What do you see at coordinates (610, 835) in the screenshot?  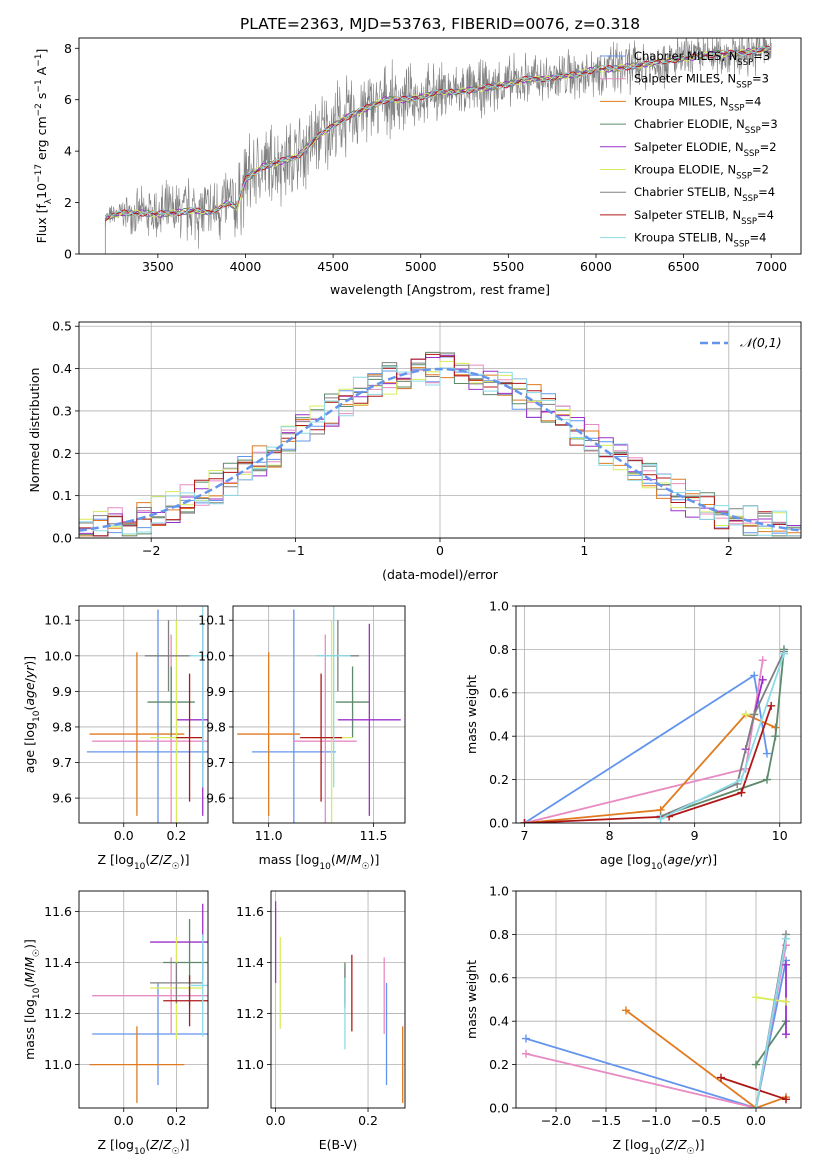 I see `x-tick-label: 8` at bounding box center [610, 835].